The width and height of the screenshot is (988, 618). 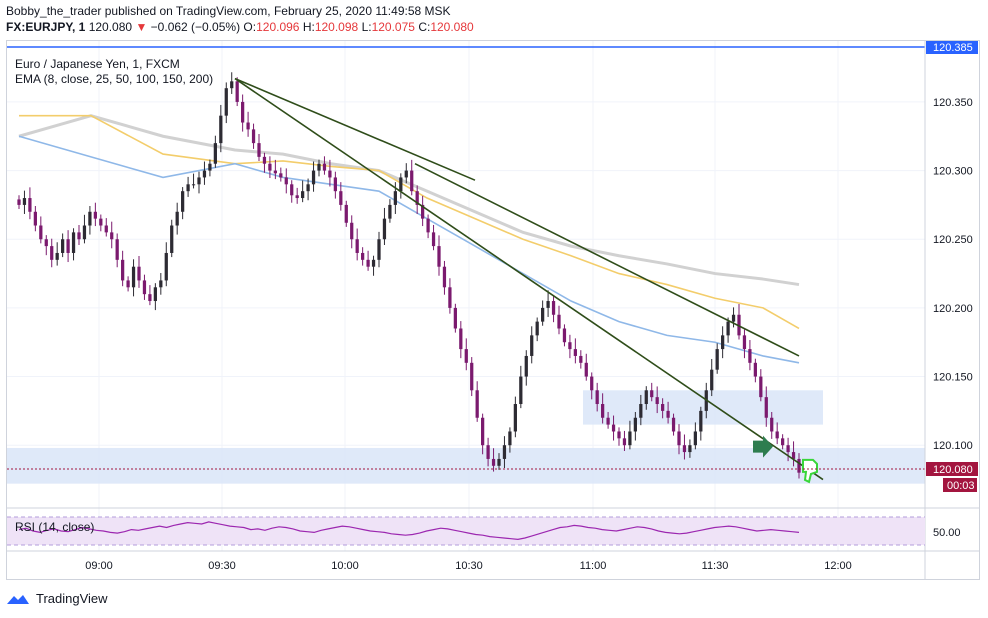 I want to click on open-label: O:, so click(x=250, y=27).